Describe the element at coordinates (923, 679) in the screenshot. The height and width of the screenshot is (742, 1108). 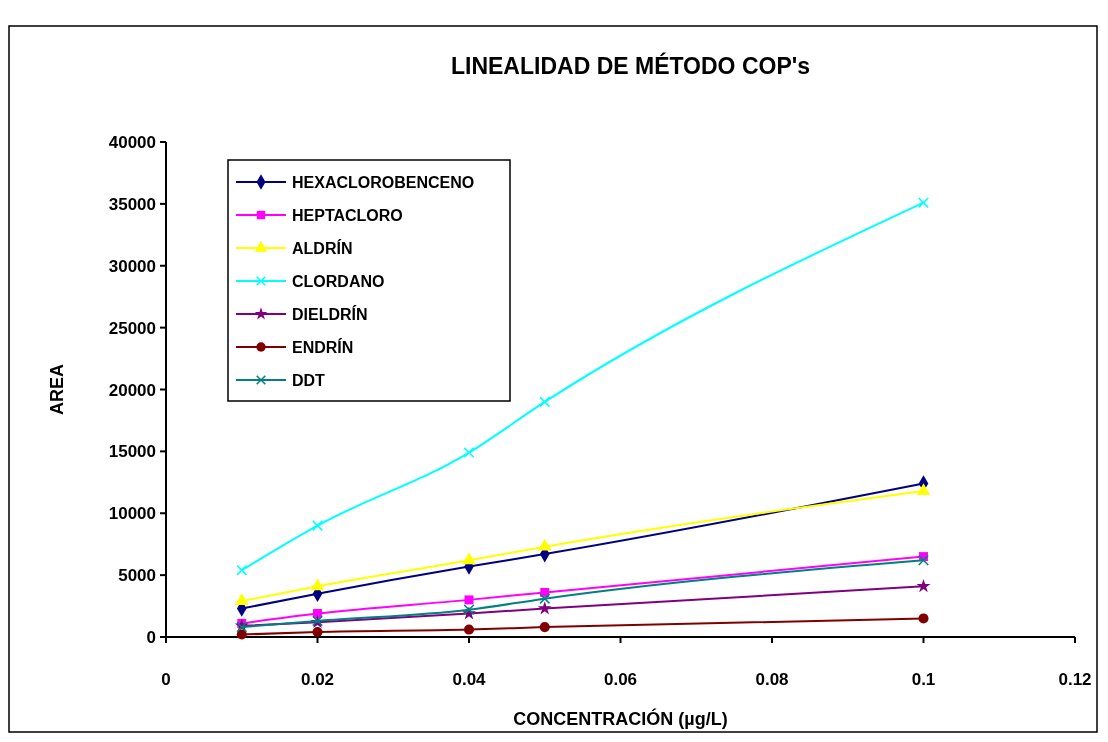
I see `x-tick-label: 0.1` at that location.